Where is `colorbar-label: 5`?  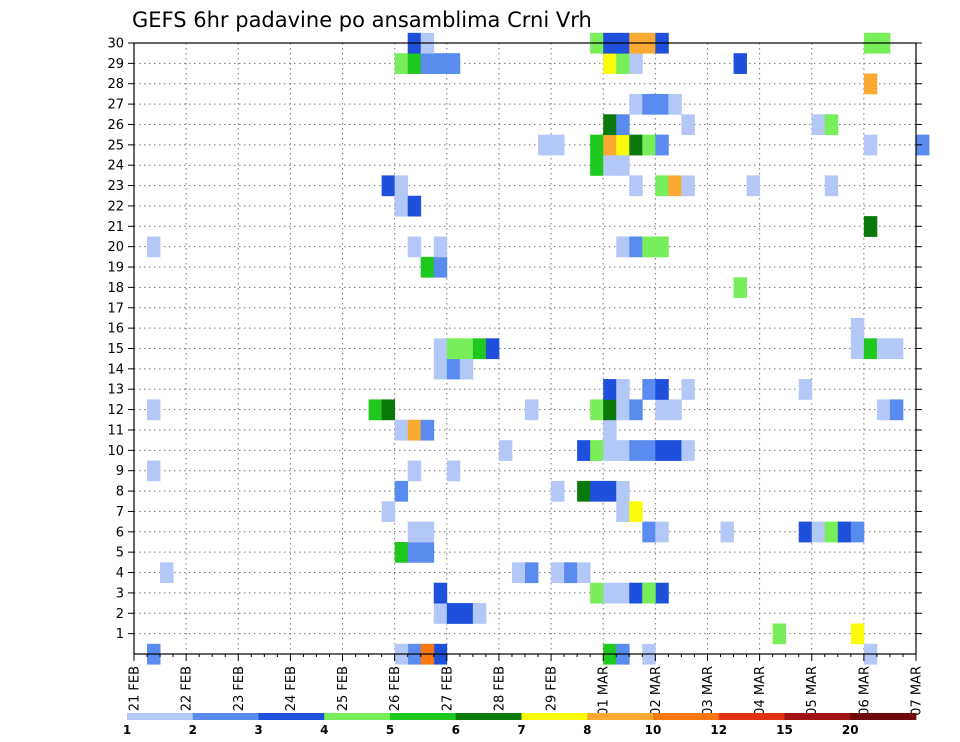
colorbar-label: 5 is located at coordinates (390, 730).